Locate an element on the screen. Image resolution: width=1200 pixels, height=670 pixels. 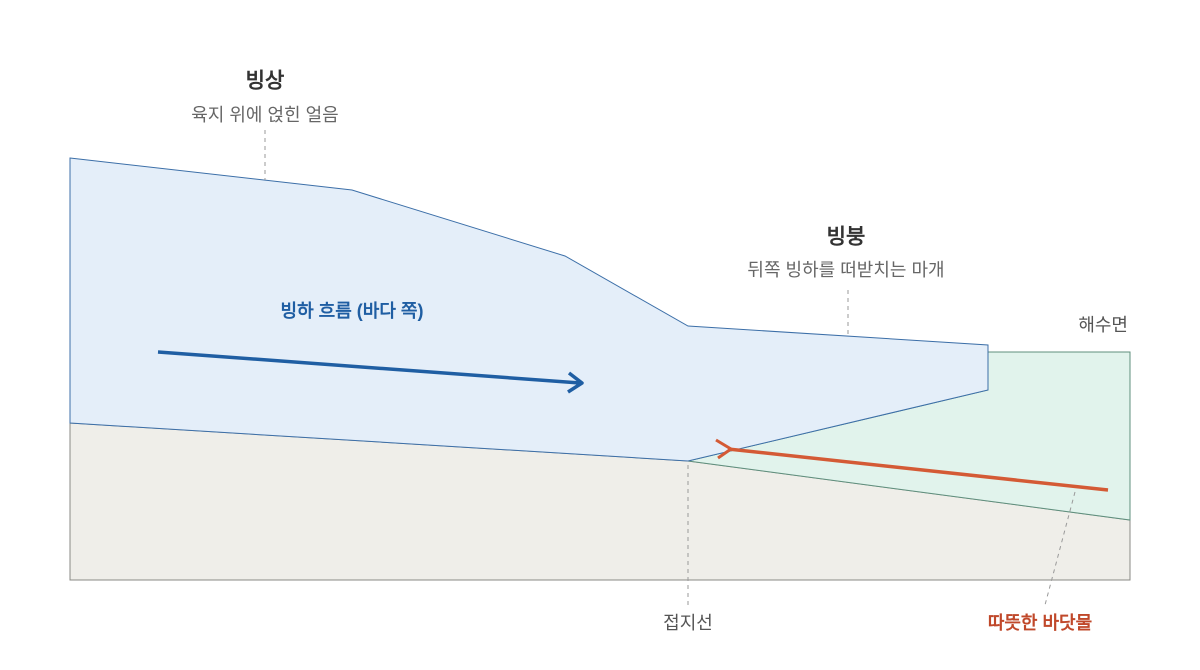
grounding-line-label: 접지선 is located at coordinates (688, 623).